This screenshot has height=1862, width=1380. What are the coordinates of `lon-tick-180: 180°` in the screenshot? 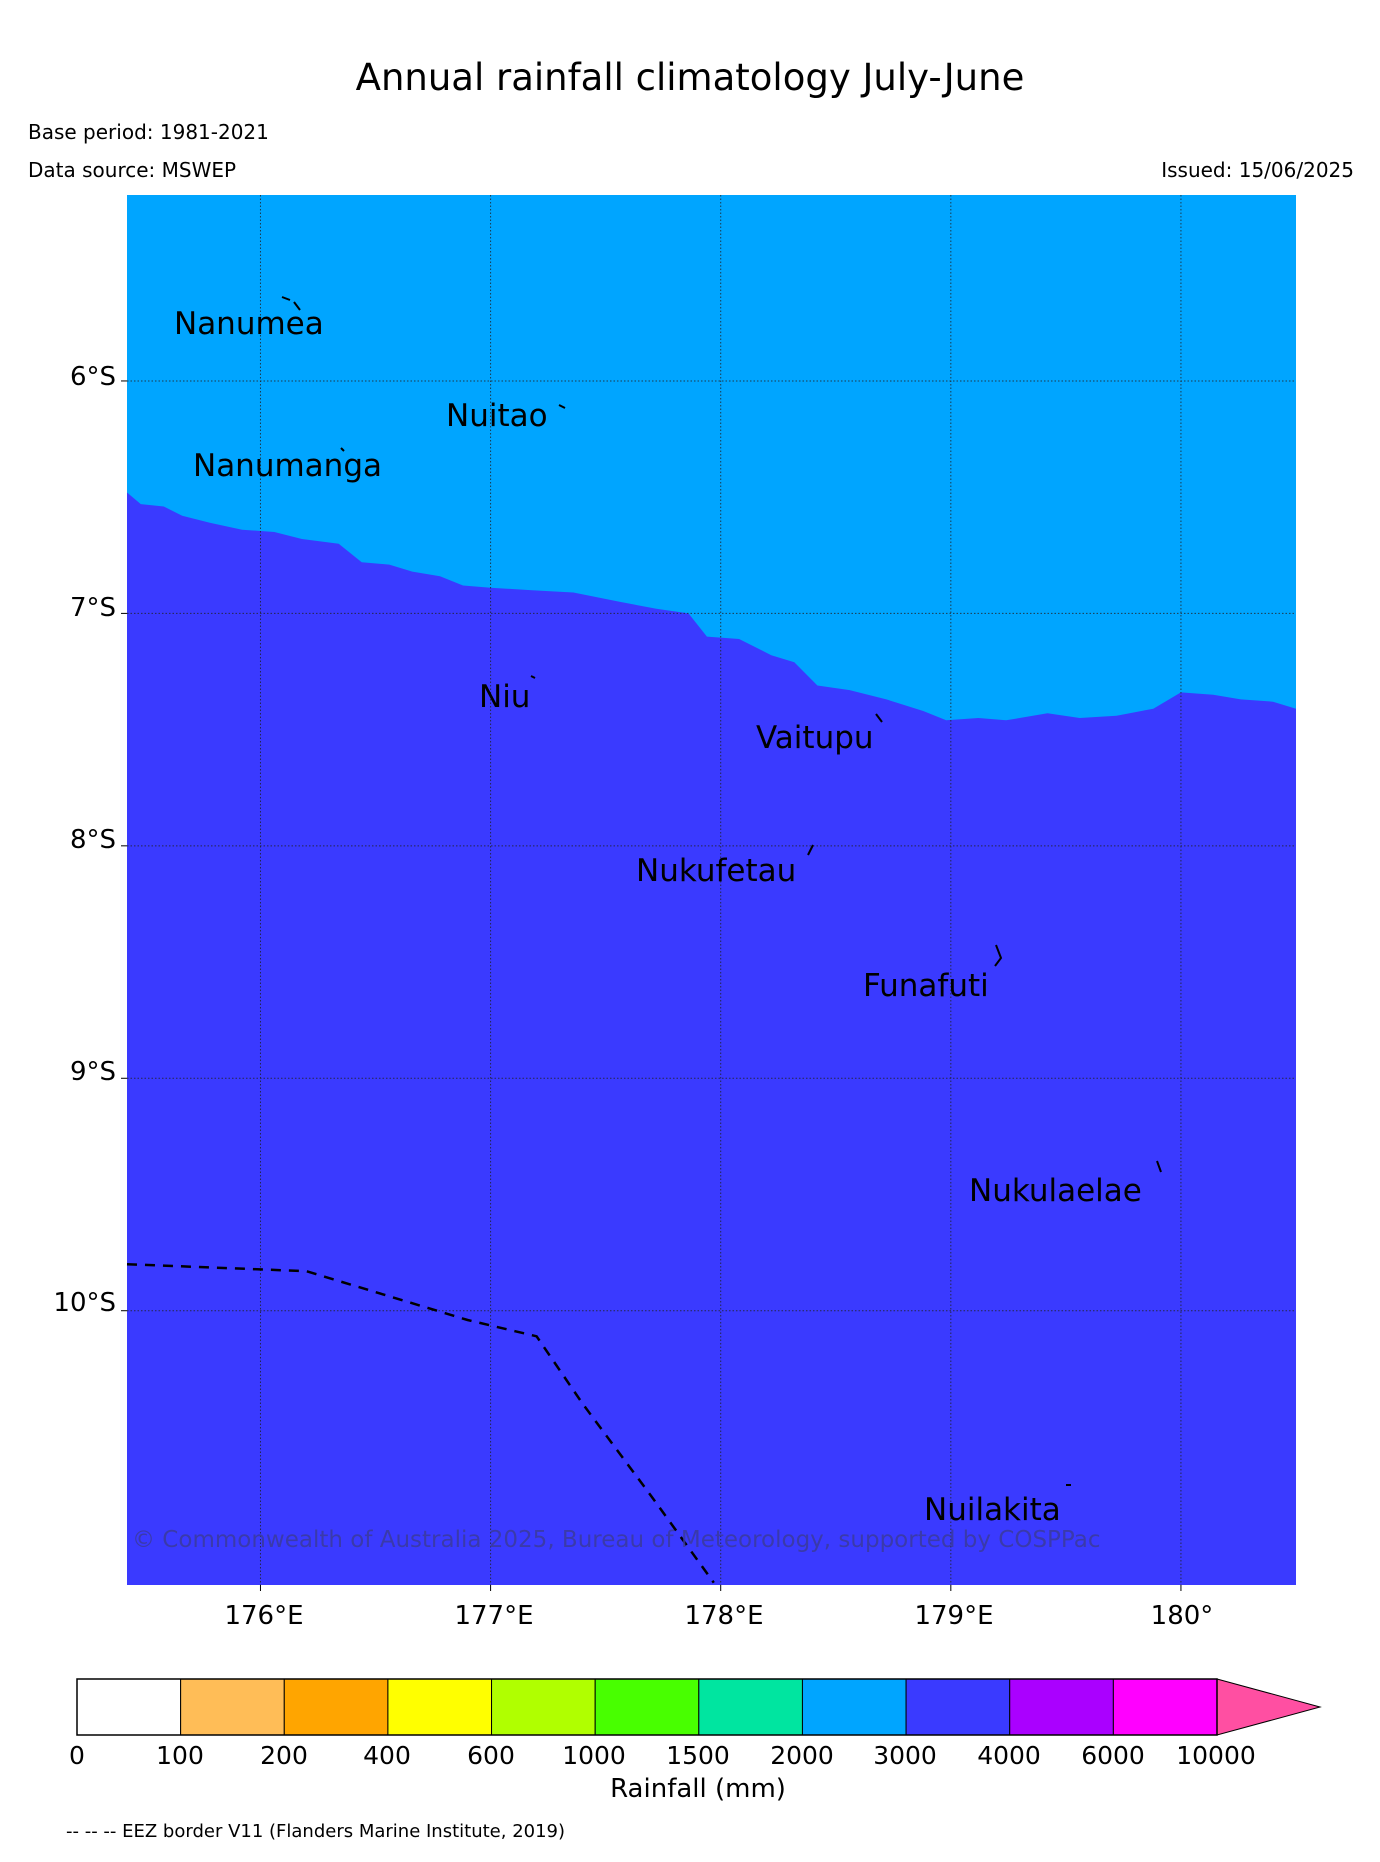 It's located at (1182, 1616).